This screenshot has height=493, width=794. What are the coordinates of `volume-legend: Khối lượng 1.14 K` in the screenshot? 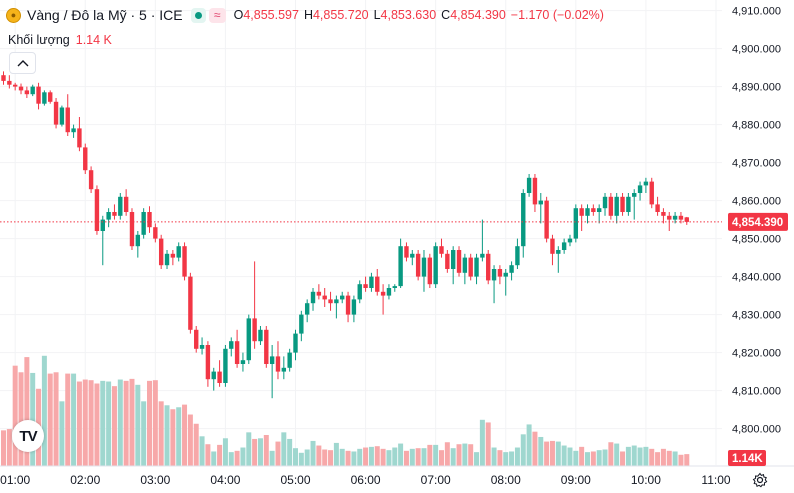 It's located at (60, 40).